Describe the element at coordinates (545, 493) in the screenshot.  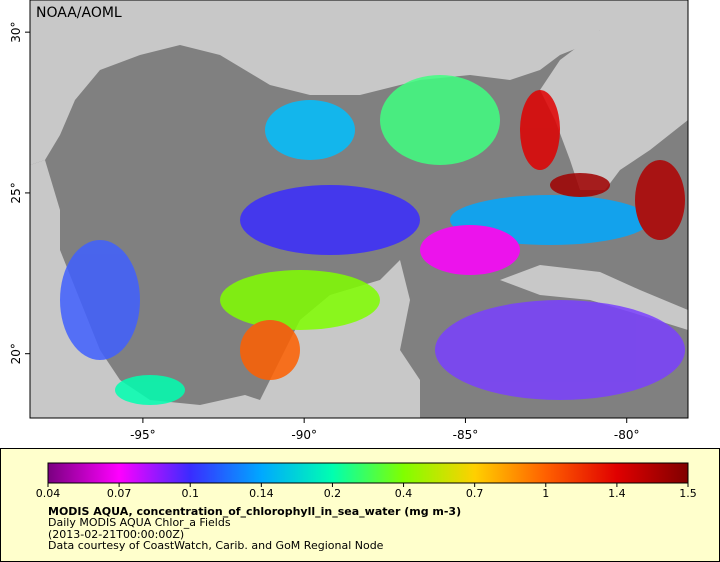
I see `colorbar-tick-label: 1` at that location.